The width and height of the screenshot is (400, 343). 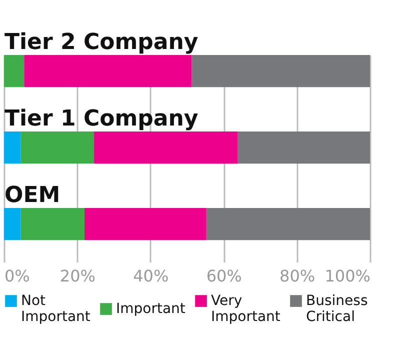 I want to click on x-tick-label: 20%, so click(x=78, y=276).